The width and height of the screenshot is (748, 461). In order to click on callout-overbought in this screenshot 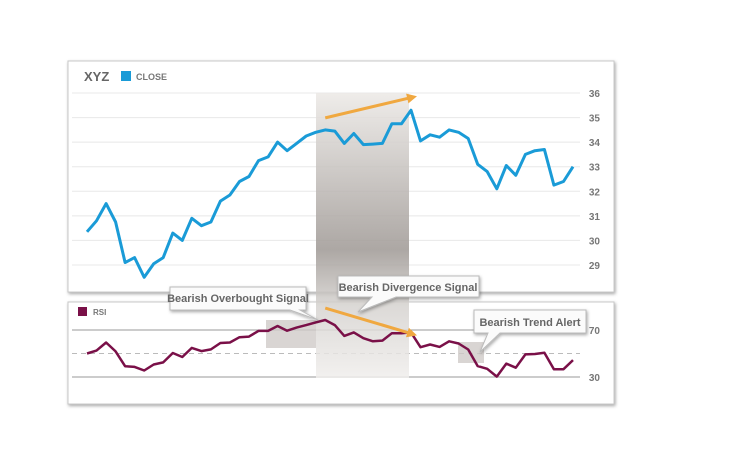, I will do `click(244, 303)`.